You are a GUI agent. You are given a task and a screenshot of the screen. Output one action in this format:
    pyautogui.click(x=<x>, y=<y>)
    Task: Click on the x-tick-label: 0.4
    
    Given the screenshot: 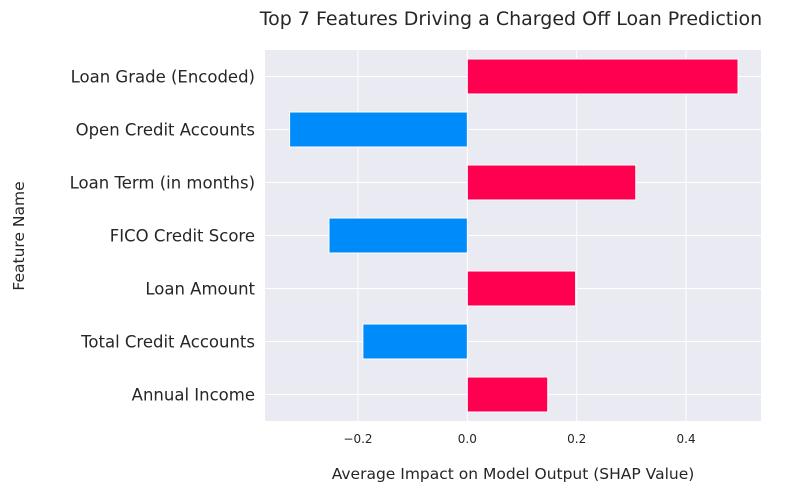 What is the action you would take?
    pyautogui.click(x=686, y=439)
    